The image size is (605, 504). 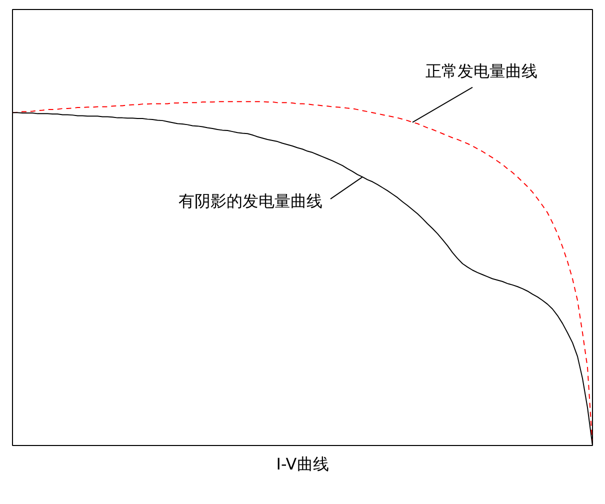 I want to click on series-label: 有阴影的发电量曲线, so click(x=250, y=200).